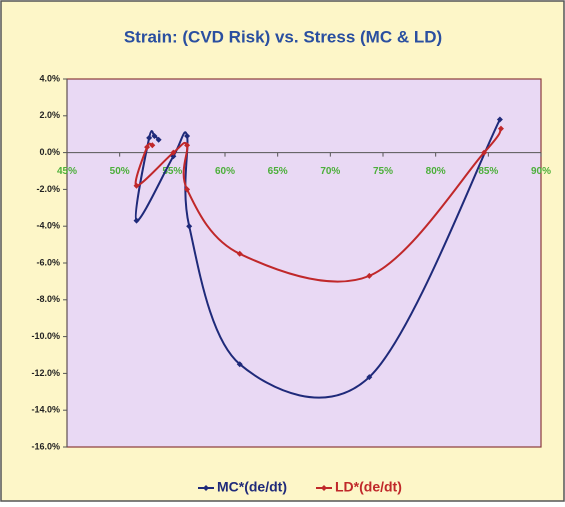 The height and width of the screenshot is (507, 565). What do you see at coordinates (330, 171) in the screenshot?
I see `x-tick-label: 70%` at bounding box center [330, 171].